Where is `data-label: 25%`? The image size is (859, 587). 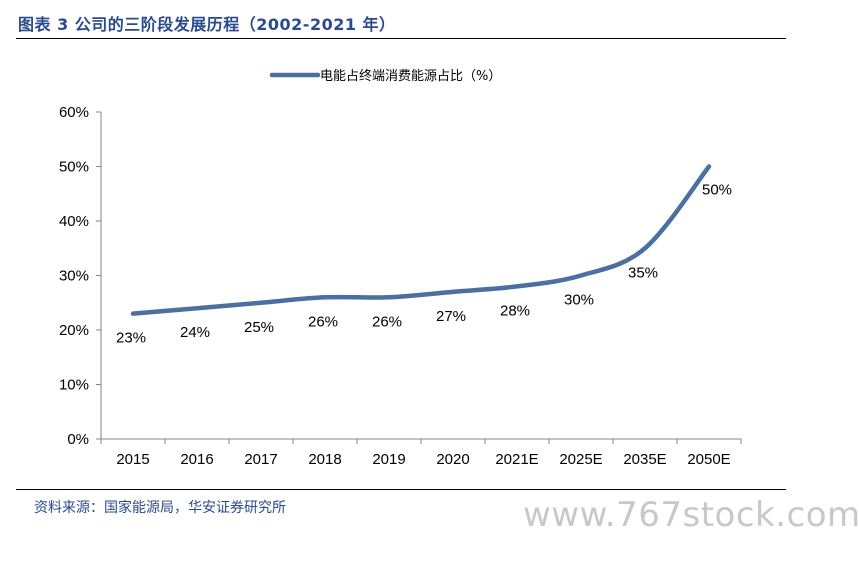 data-label: 25% is located at coordinates (259, 327).